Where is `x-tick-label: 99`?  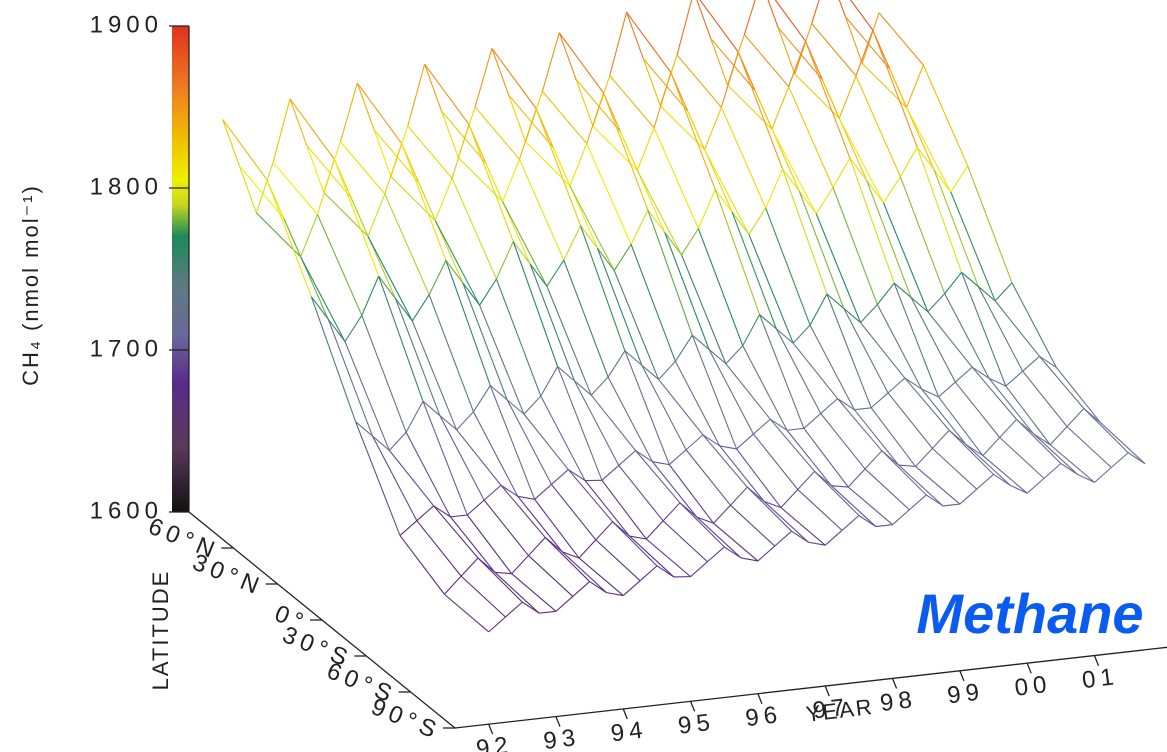 x-tick-label: 99 is located at coordinates (966, 693).